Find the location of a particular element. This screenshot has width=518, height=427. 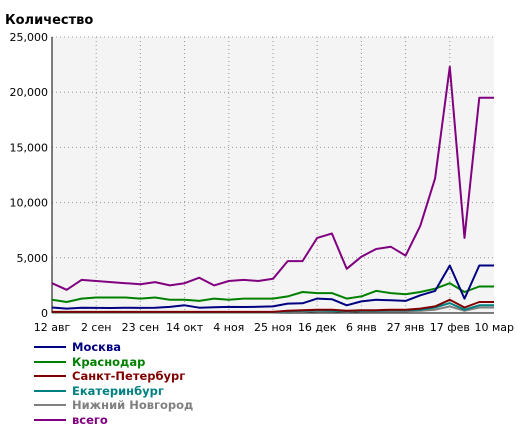

legend-entry: Санкт-Петербург is located at coordinates (113, 376).